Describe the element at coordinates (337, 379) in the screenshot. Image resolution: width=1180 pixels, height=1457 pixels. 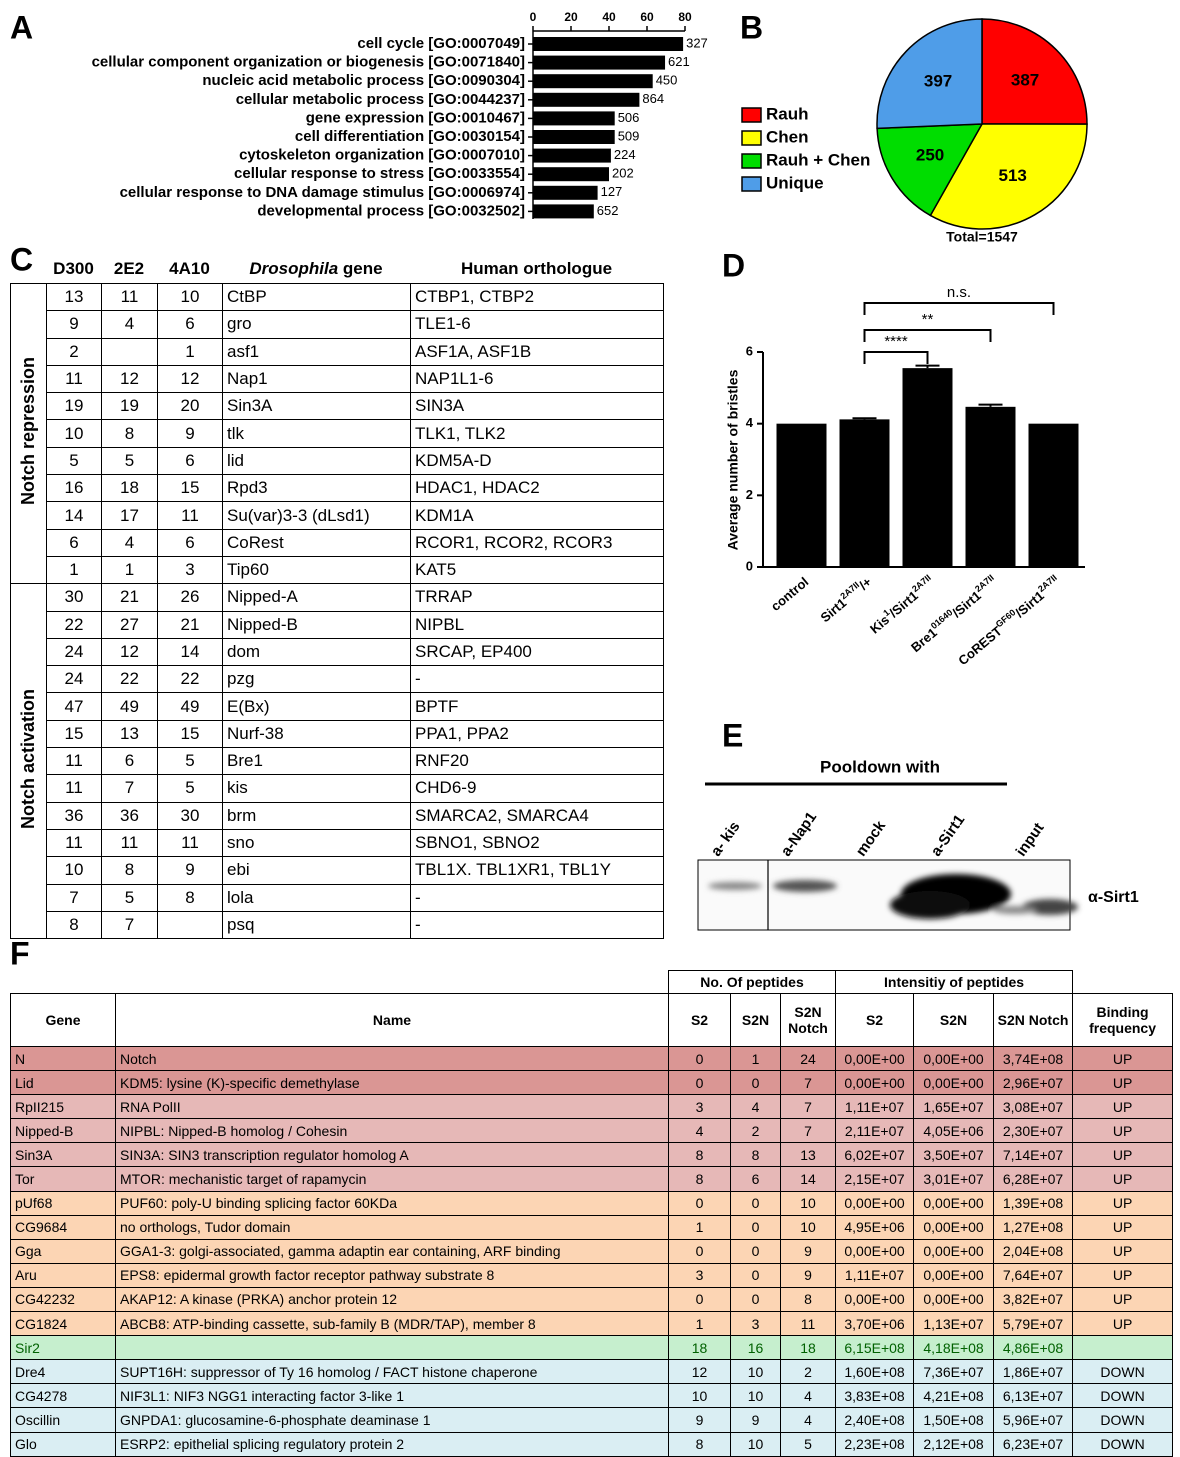
I see `table-row: 11 12 12 Nap1 NAP1L1-6` at that location.